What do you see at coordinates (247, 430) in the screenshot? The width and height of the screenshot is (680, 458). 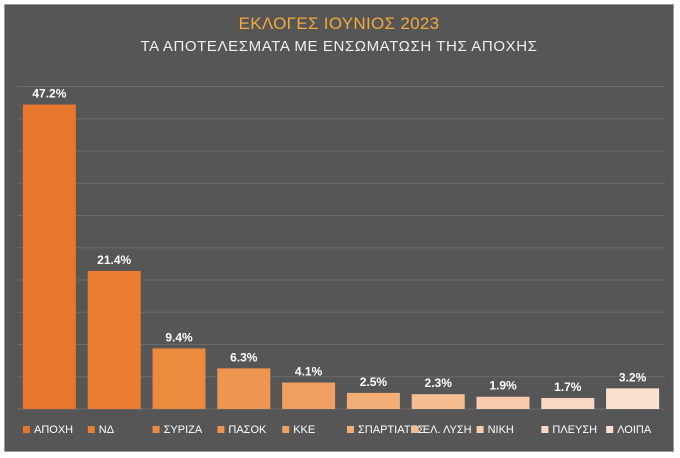 I see `legend-label-3: ΠΑΣΟΚ` at bounding box center [247, 430].